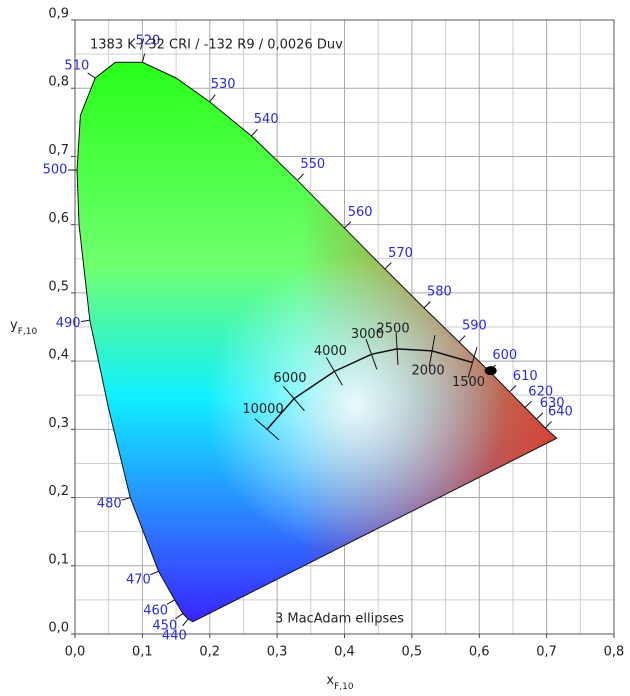 The image size is (630, 696). What do you see at coordinates (552, 403) in the screenshot?
I see `wavelength-label: 630` at bounding box center [552, 403].